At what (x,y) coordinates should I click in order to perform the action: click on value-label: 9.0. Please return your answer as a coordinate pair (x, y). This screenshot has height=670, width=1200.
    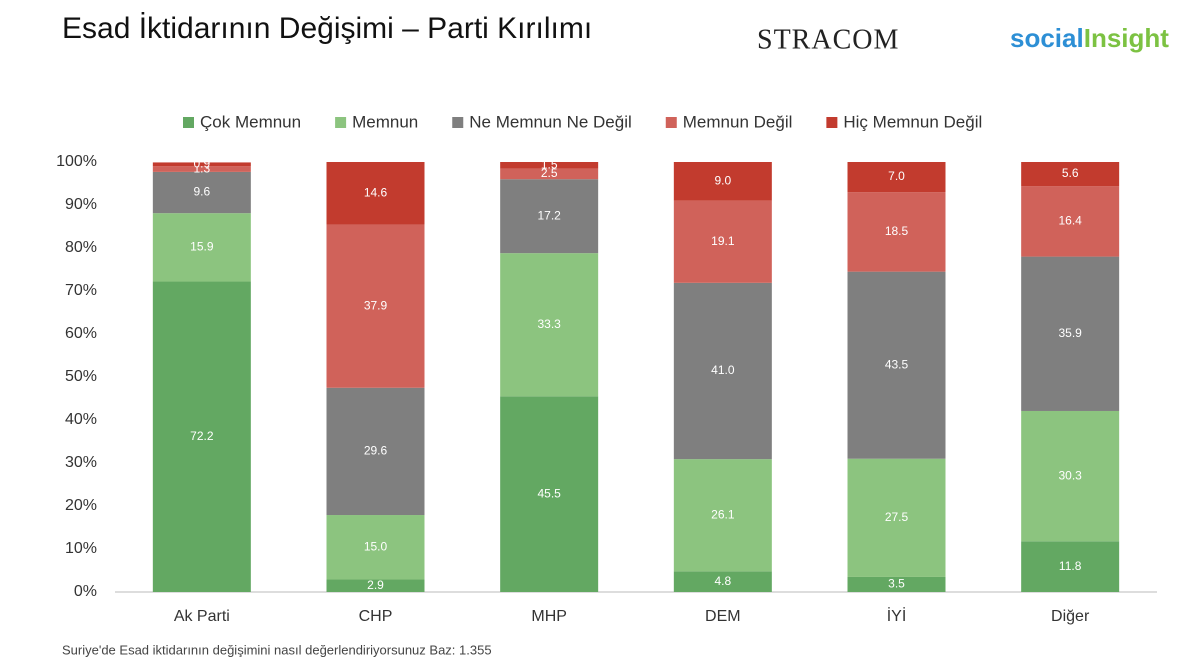
    Looking at the image, I should click on (722, 181).